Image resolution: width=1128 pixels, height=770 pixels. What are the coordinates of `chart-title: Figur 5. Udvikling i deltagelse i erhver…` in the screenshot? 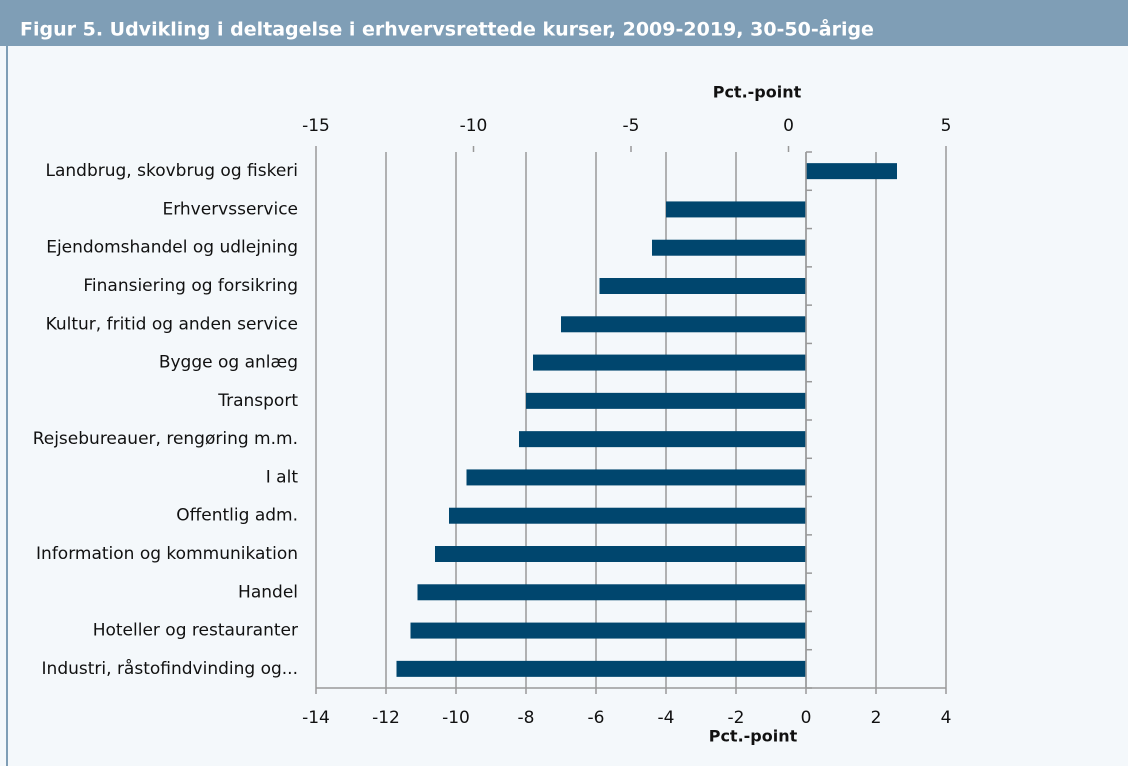 It's located at (447, 29).